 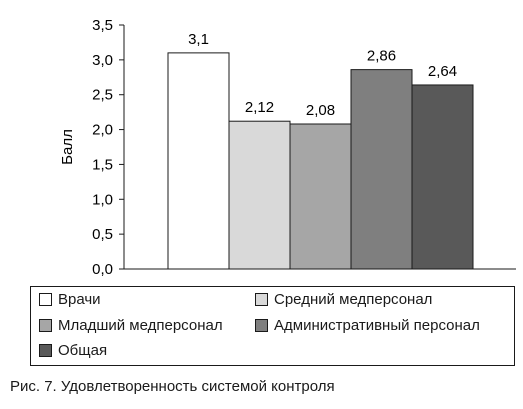 What do you see at coordinates (102, 25) in the screenshot?
I see `y-tick-label: 3,5` at bounding box center [102, 25].